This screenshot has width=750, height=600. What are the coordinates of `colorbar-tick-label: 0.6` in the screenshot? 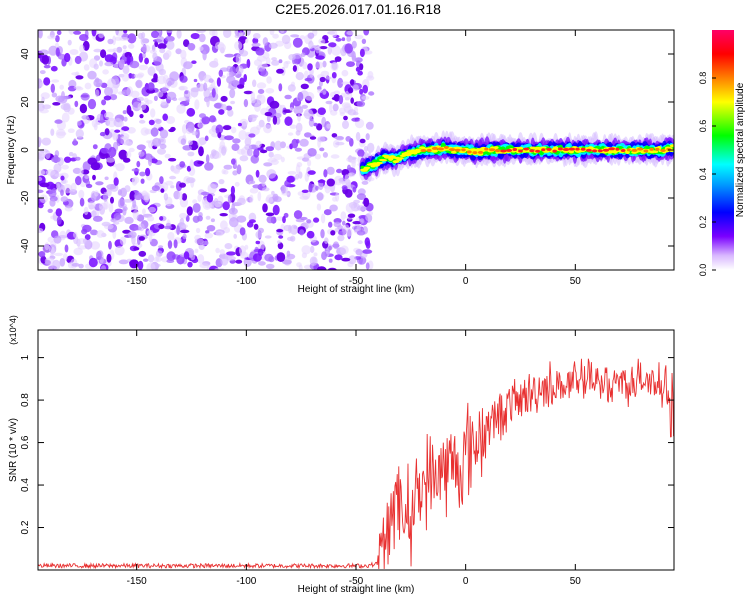 It's located at (703, 126).